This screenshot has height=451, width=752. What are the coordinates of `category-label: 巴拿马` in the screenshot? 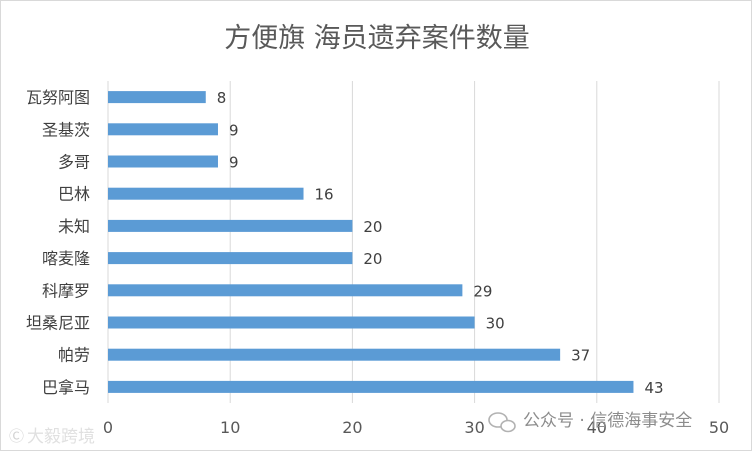 It's located at (66, 387).